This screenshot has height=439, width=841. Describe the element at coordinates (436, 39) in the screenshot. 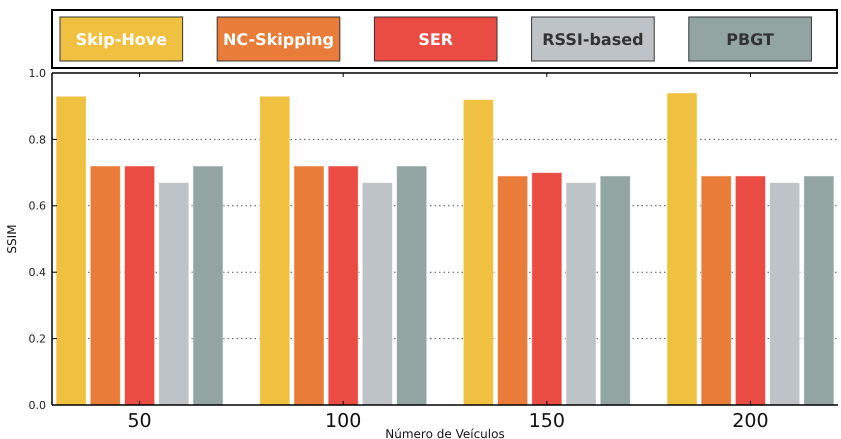

I see `text: SER` at that location.